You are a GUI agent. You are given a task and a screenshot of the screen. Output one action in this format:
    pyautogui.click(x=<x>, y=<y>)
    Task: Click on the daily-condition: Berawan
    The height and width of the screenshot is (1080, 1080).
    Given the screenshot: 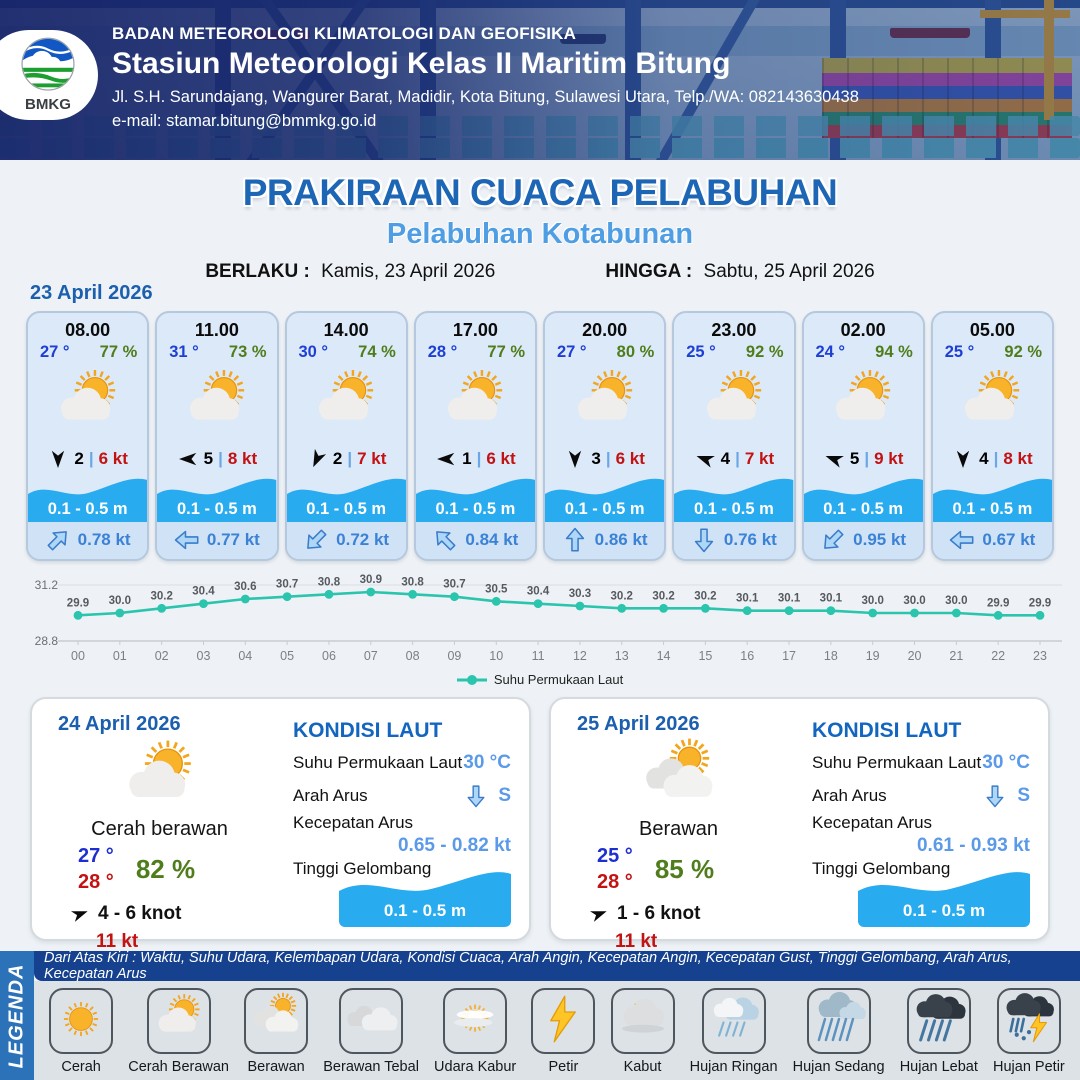 What is the action you would take?
    pyautogui.click(x=678, y=829)
    